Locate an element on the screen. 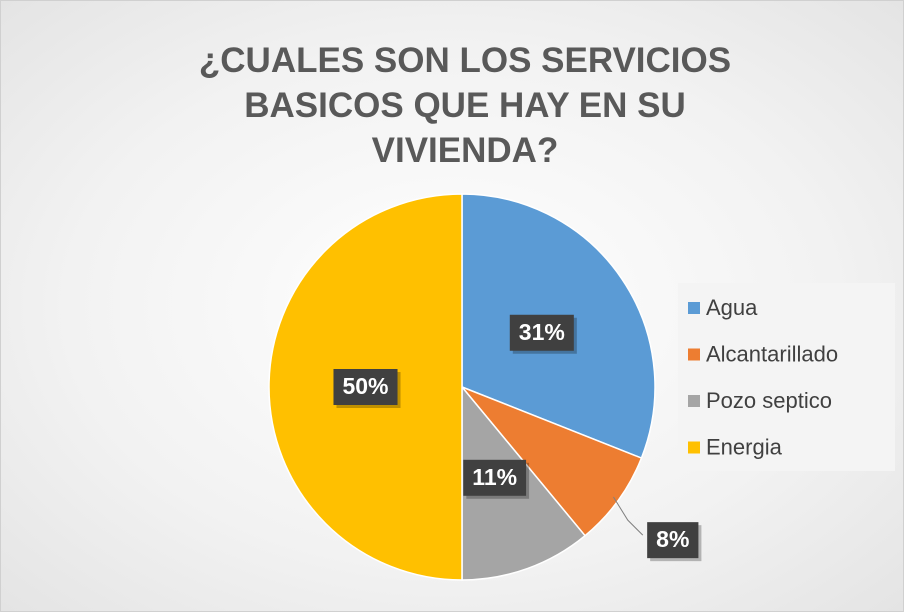  data-label-text: 8% is located at coordinates (672, 539).